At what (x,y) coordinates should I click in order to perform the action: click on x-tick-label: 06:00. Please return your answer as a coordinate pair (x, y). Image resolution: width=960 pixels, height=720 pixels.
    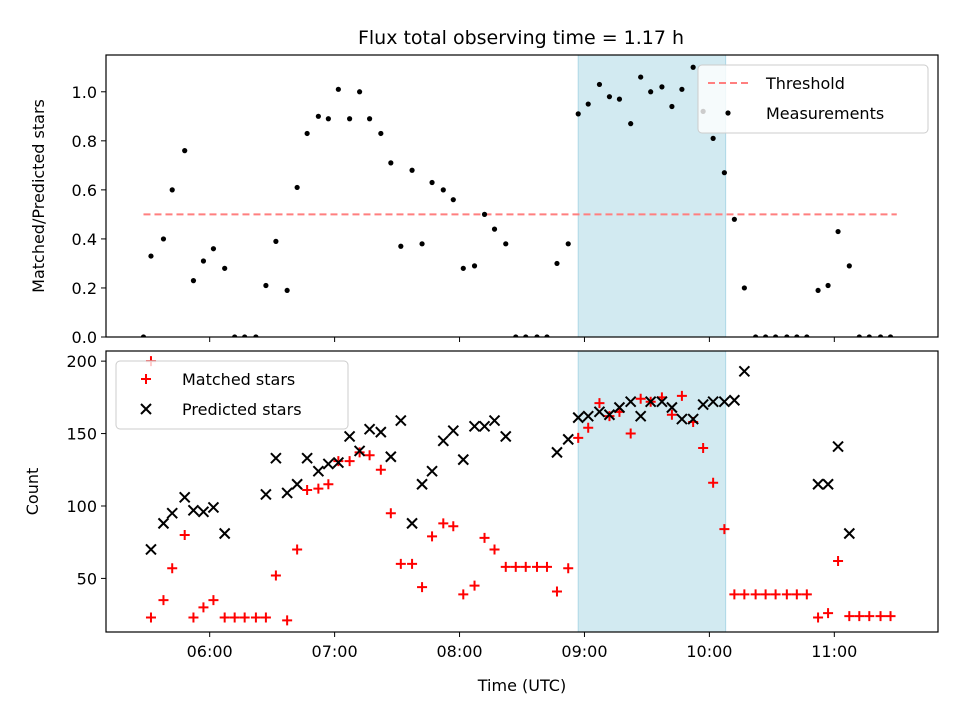
    Looking at the image, I should click on (210, 651).